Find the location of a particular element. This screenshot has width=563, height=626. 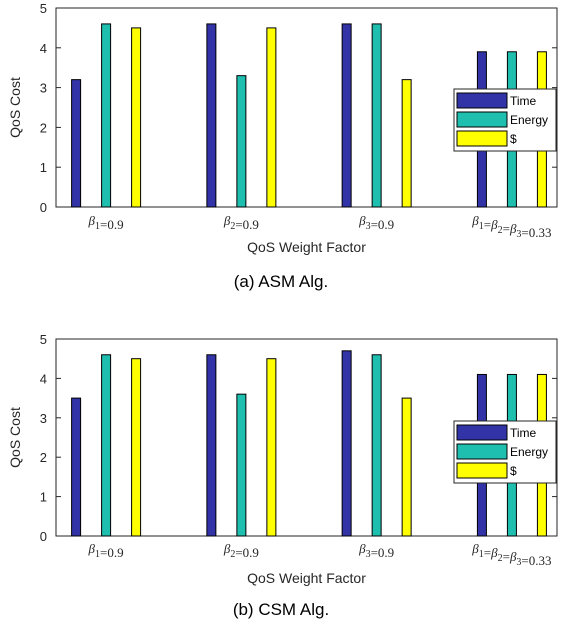

figure-caption: (b) CSM Alg. is located at coordinates (281, 609).